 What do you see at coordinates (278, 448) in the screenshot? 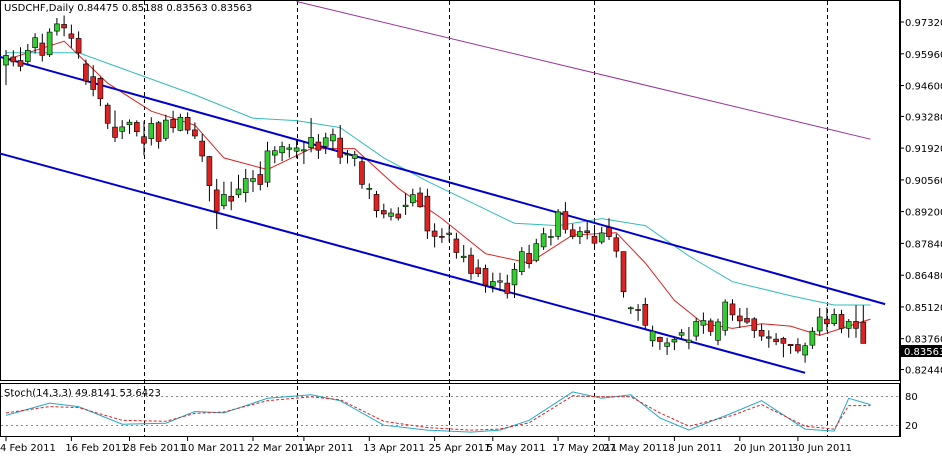
I see `date-tick-label-5: 22 Mar 2011` at bounding box center [278, 448].